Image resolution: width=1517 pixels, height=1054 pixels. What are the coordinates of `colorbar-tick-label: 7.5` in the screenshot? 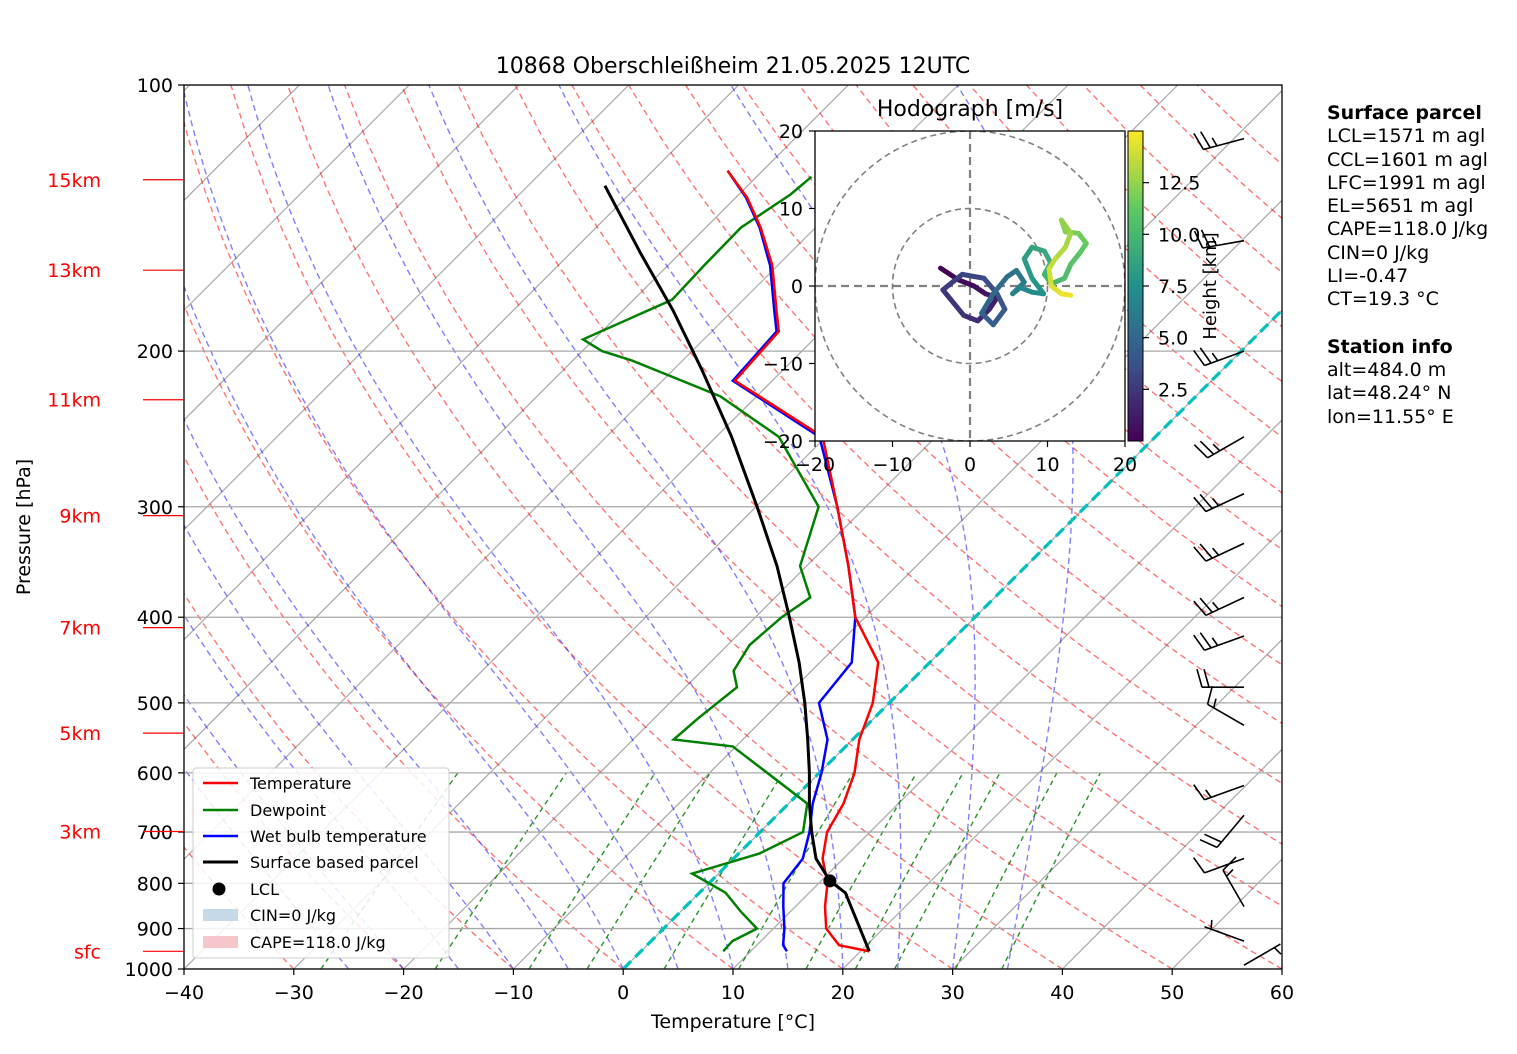 It's located at (1173, 287).